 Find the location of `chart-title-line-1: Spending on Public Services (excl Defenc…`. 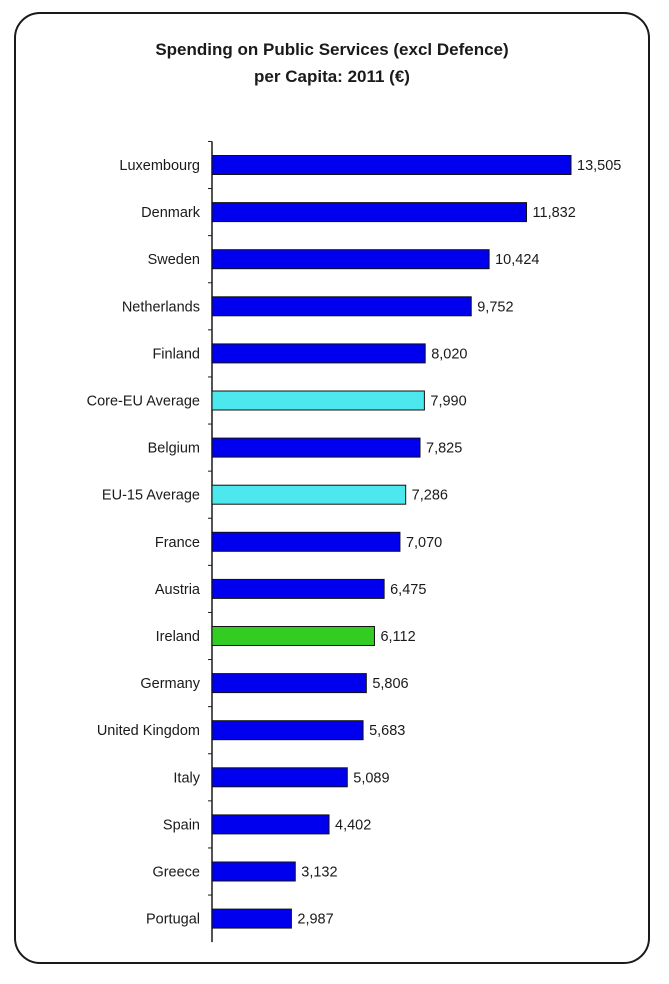

chart-title-line-1: Spending on Public Services (excl Defenc… is located at coordinates (332, 49).